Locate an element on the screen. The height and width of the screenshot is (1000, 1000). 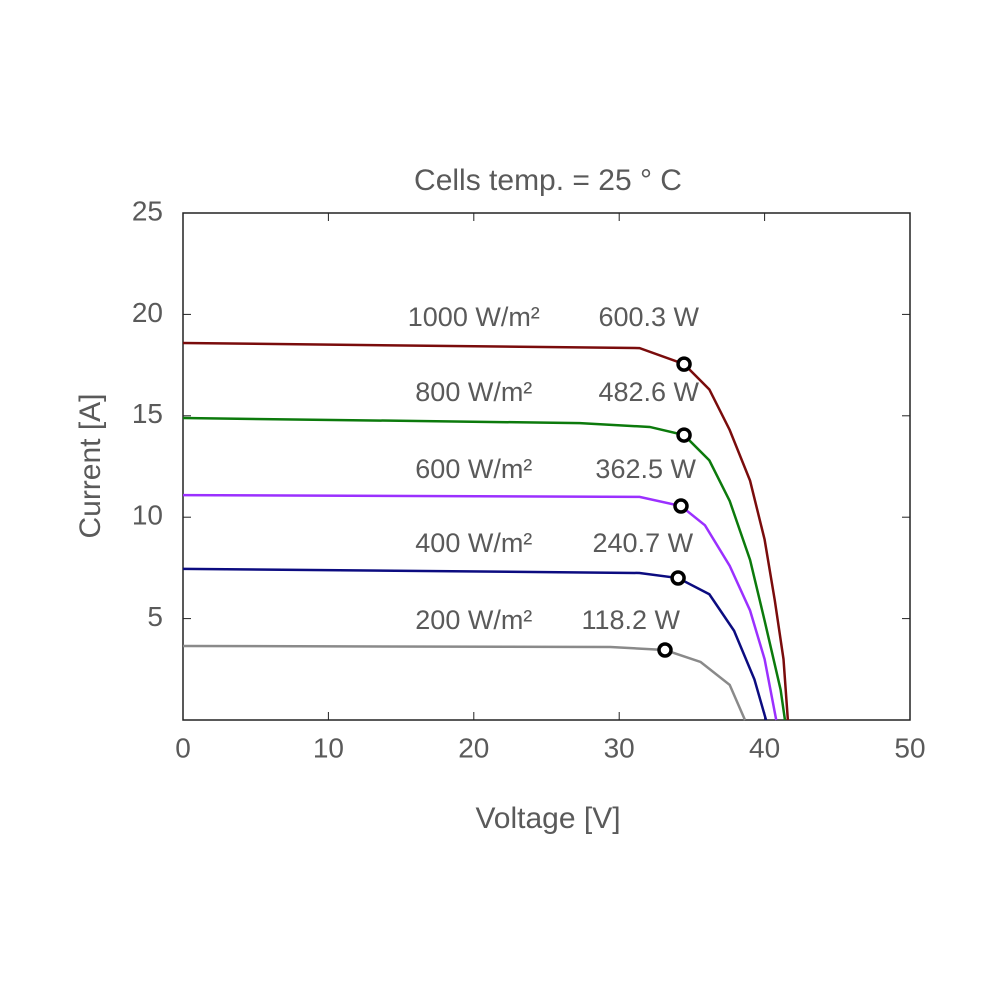
legend-label: 800 W/m² is located at coordinates (473, 392).